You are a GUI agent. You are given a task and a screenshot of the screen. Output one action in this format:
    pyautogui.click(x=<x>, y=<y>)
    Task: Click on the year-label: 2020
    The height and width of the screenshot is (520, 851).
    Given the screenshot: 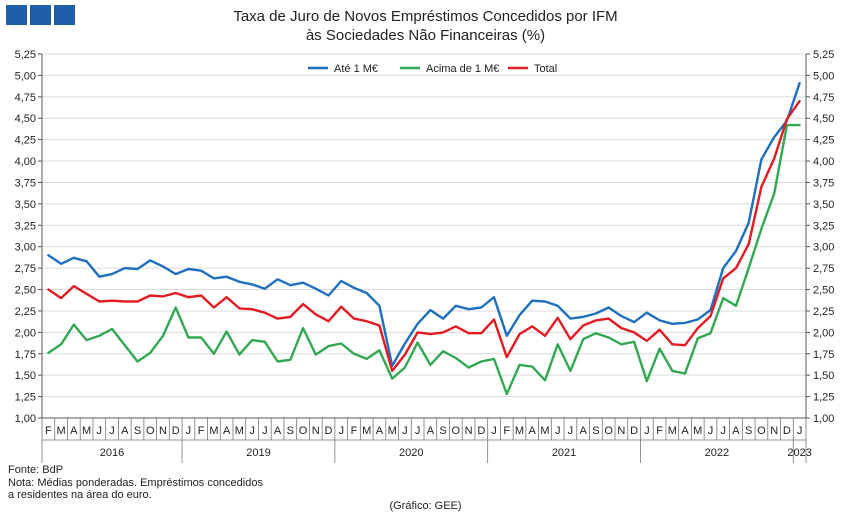 What is the action you would take?
    pyautogui.click(x=411, y=453)
    